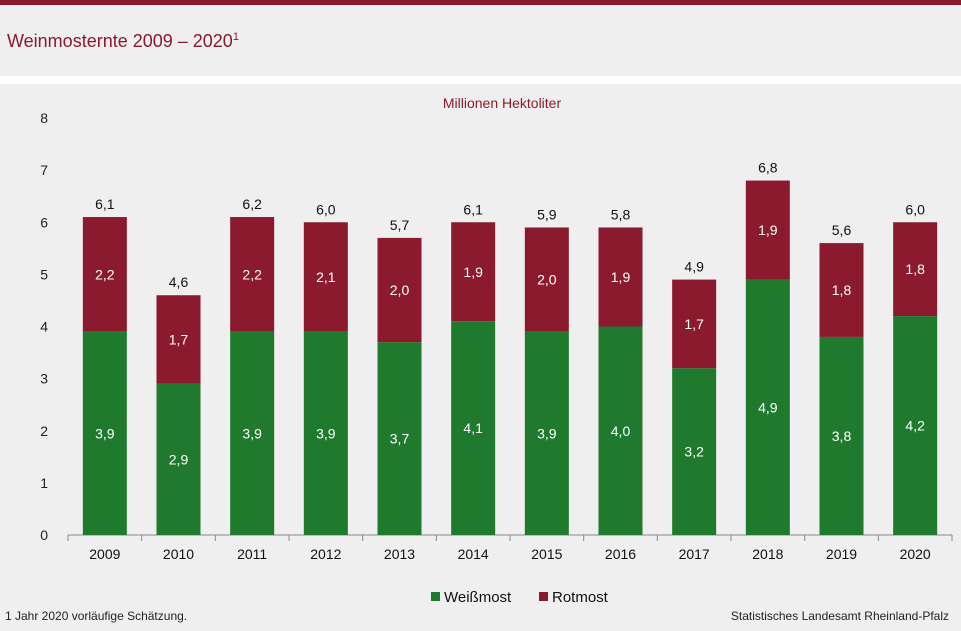 The width and height of the screenshot is (961, 631). I want to click on data-label-total: 5,8, so click(621, 214).